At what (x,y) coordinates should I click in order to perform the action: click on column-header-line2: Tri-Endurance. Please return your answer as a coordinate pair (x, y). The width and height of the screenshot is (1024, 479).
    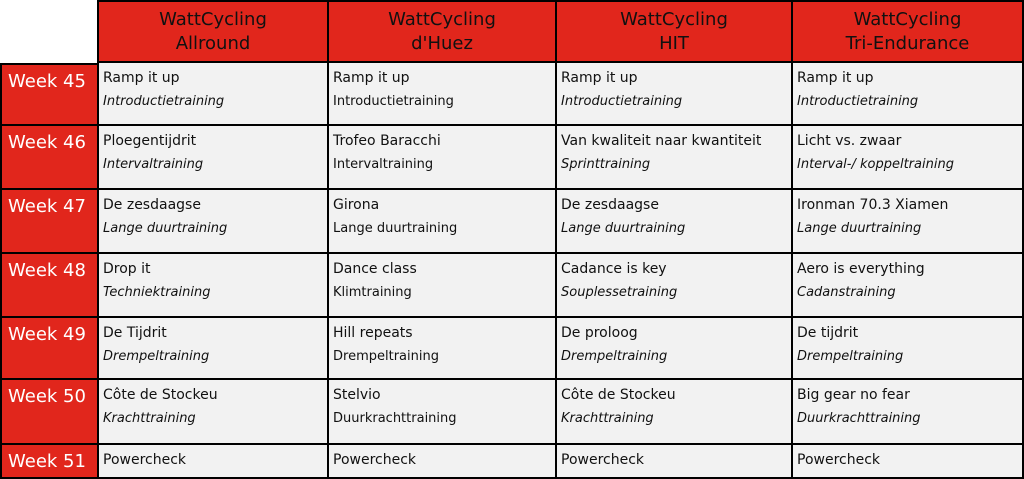
    Looking at the image, I should click on (907, 43).